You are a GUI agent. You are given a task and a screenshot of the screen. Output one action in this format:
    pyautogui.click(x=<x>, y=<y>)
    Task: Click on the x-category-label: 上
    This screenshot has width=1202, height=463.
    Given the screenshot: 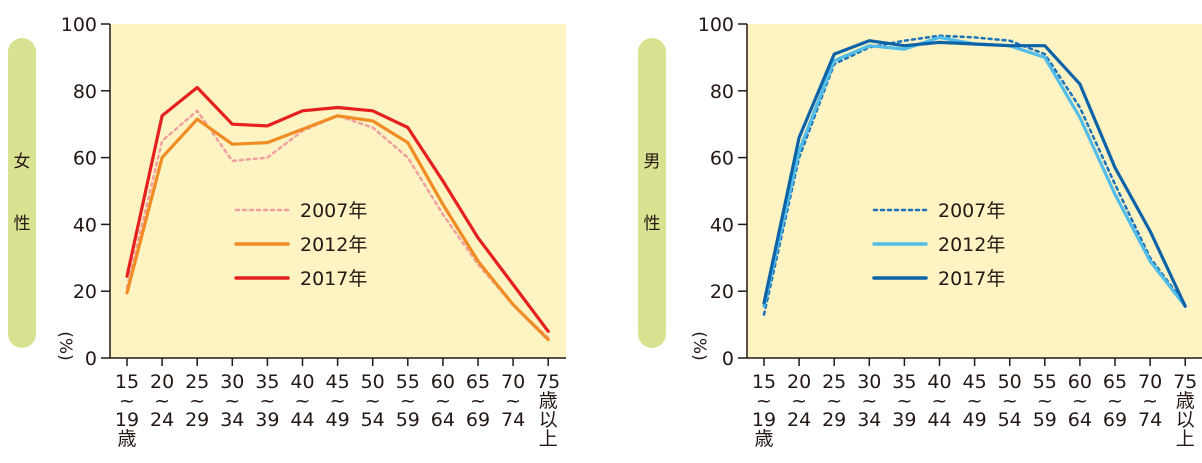 What is the action you would take?
    pyautogui.click(x=1185, y=439)
    